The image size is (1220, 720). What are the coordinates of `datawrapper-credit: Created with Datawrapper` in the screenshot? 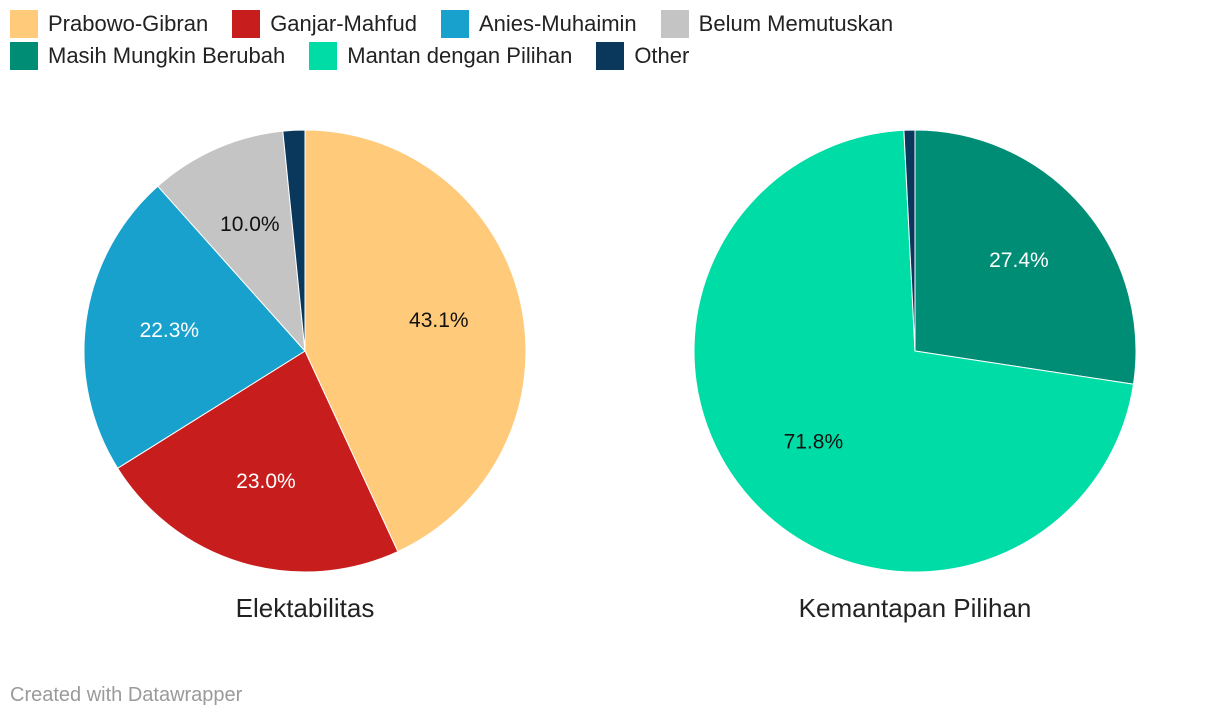 It's located at (126, 695).